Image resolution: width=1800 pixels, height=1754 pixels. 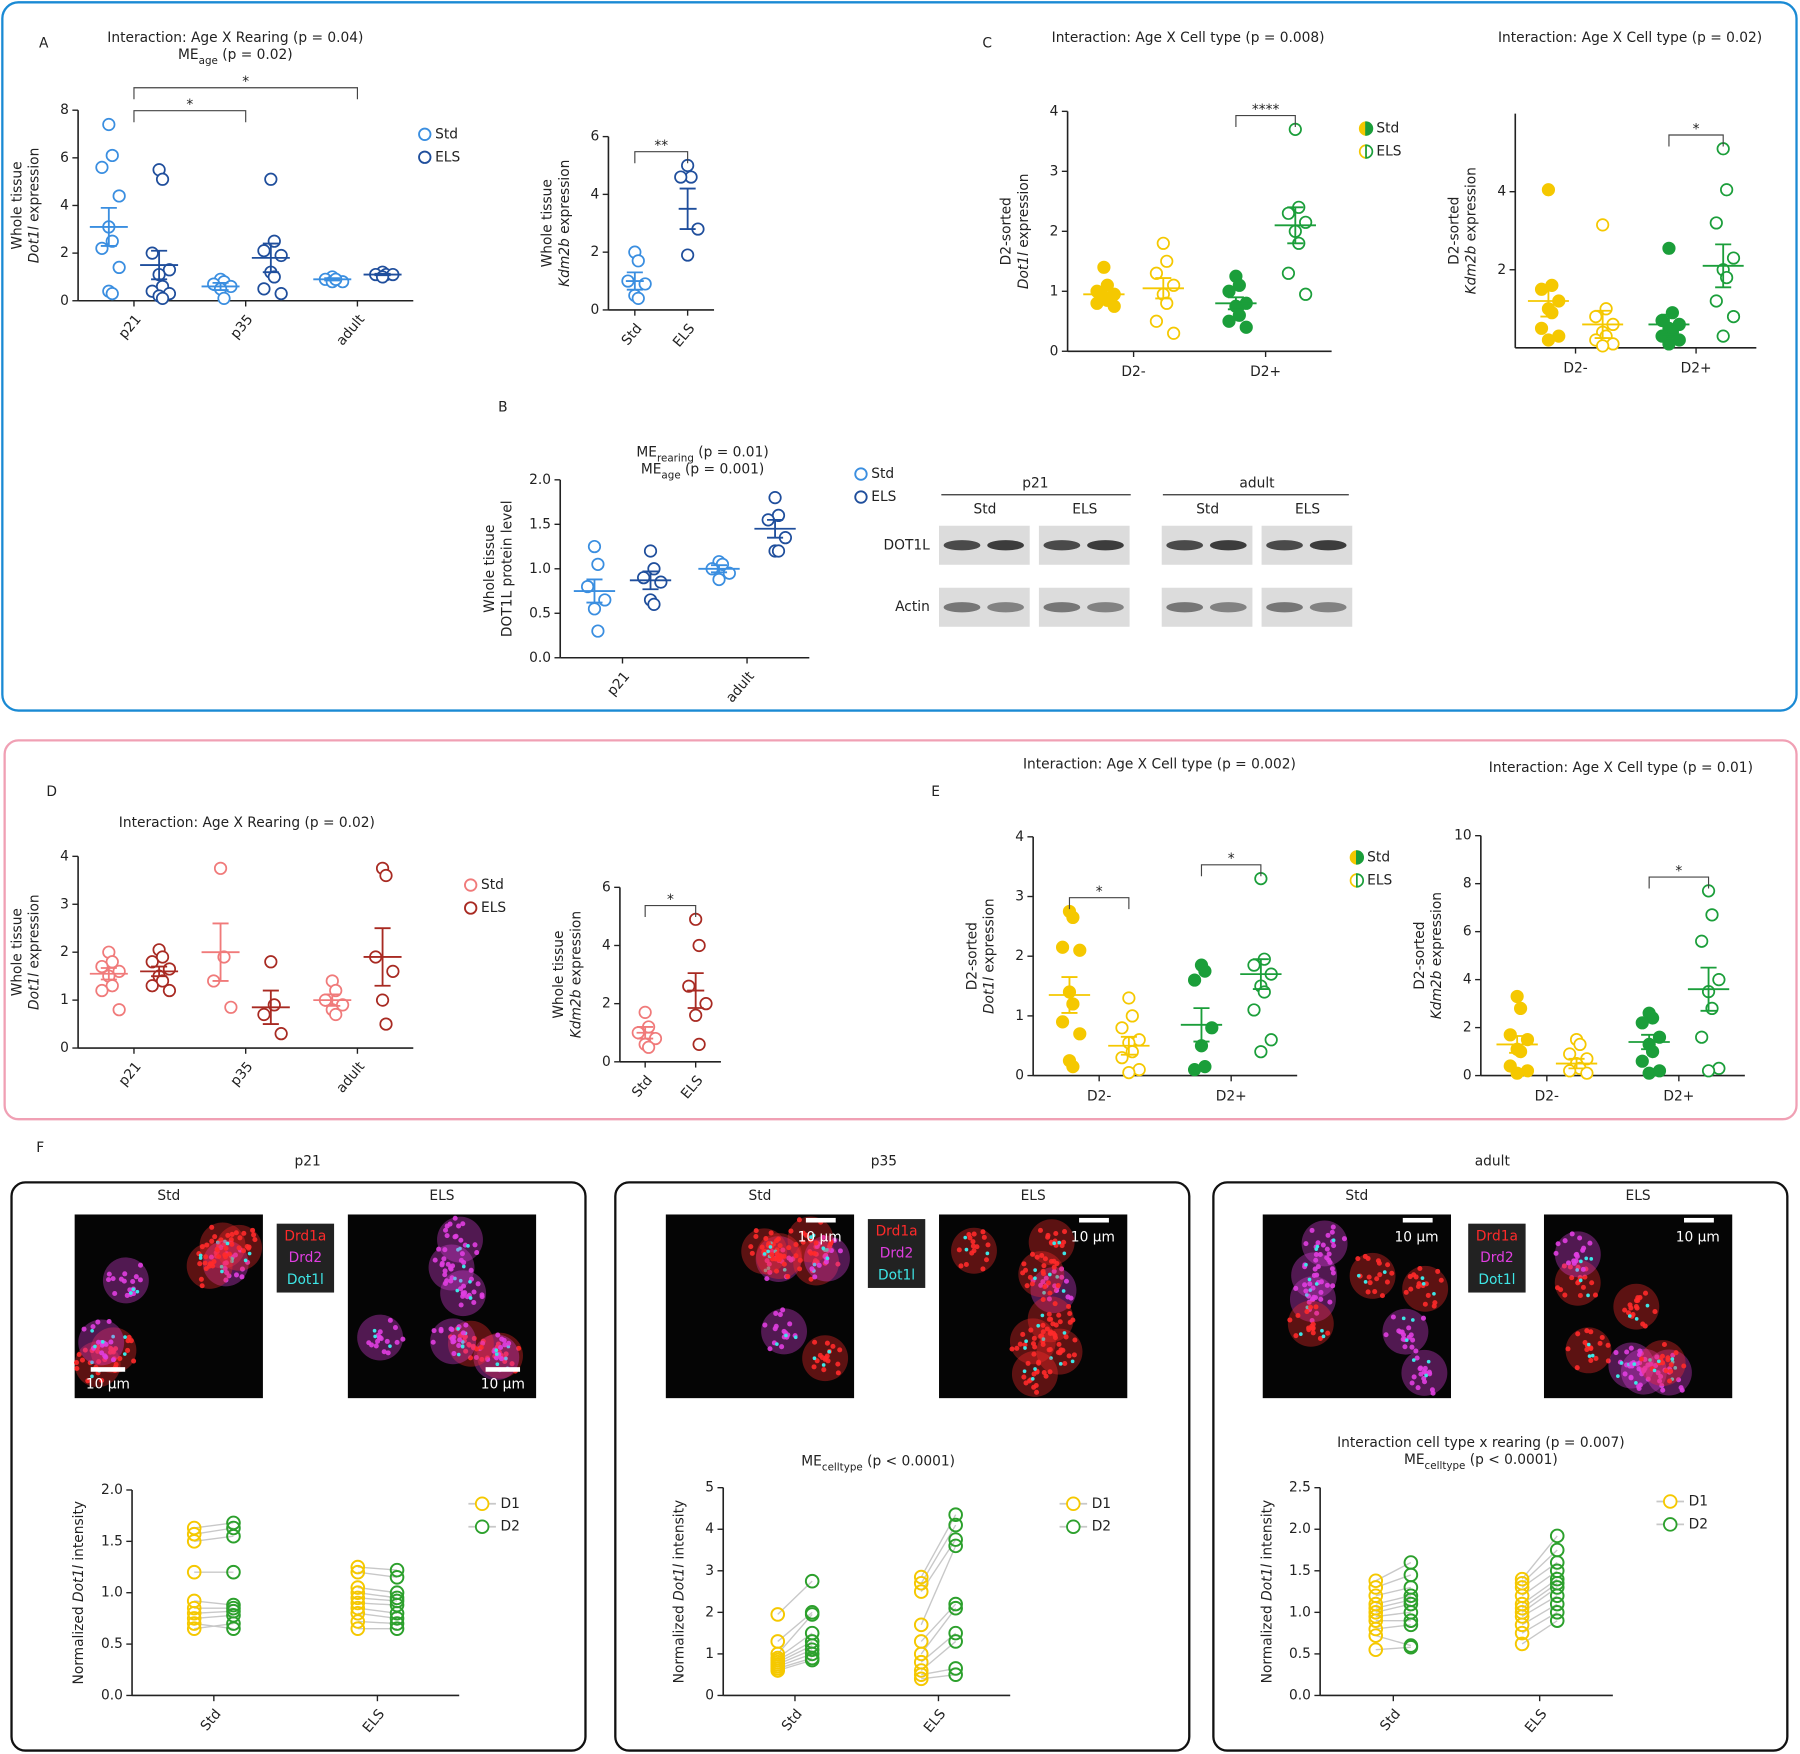 I want to click on significance-label: *, so click(x=189, y=105).